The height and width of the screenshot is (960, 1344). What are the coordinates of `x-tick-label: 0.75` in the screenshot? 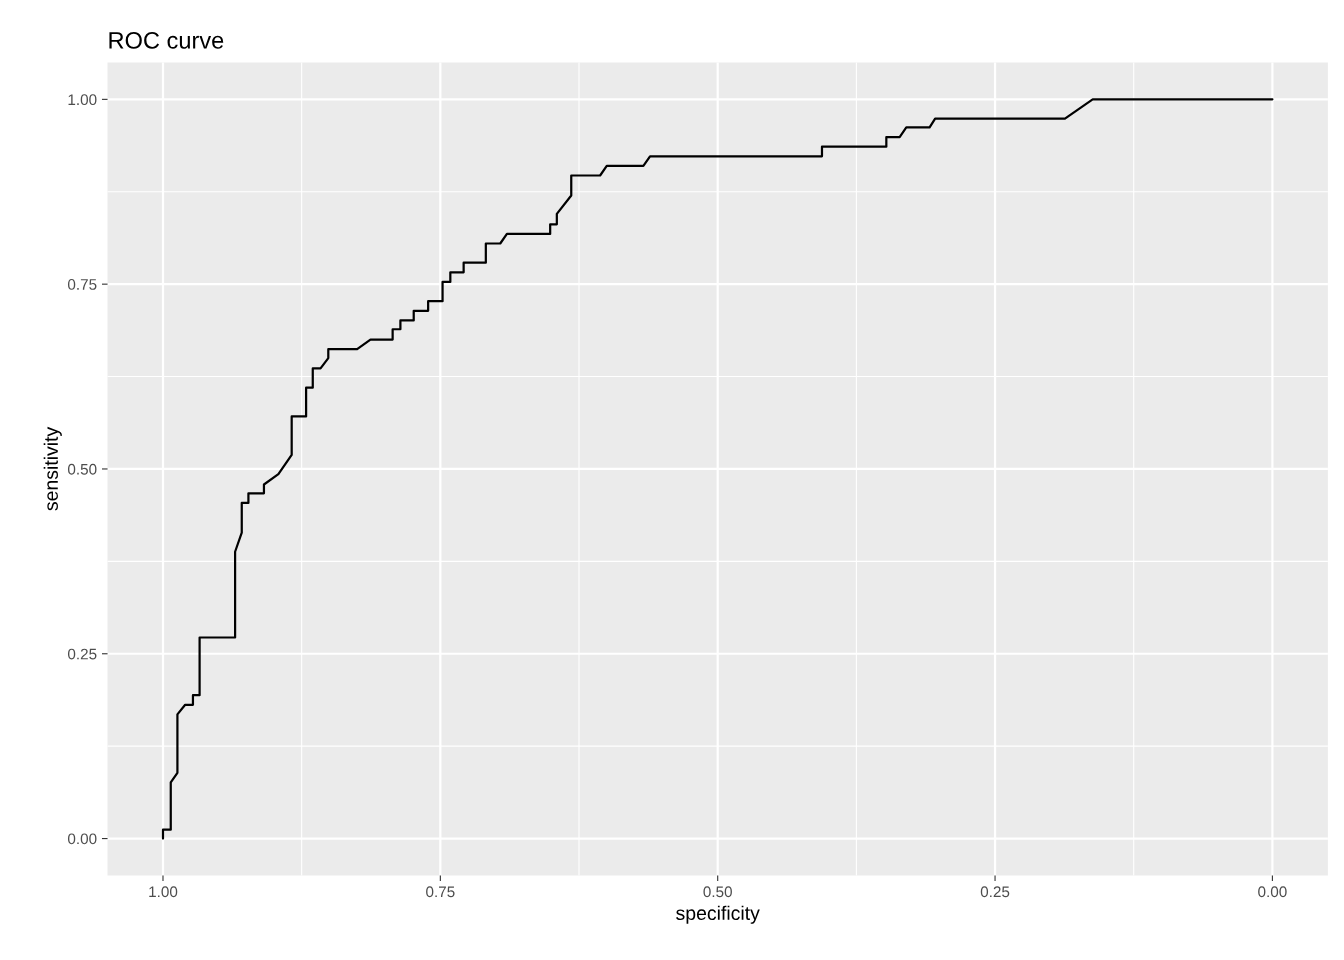 It's located at (440, 892).